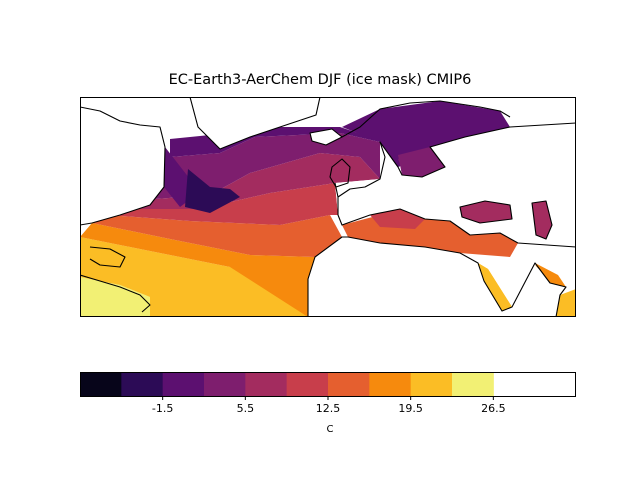  What do you see at coordinates (566, 303) in the screenshot?
I see `sst-arabian-sea` at bounding box center [566, 303].